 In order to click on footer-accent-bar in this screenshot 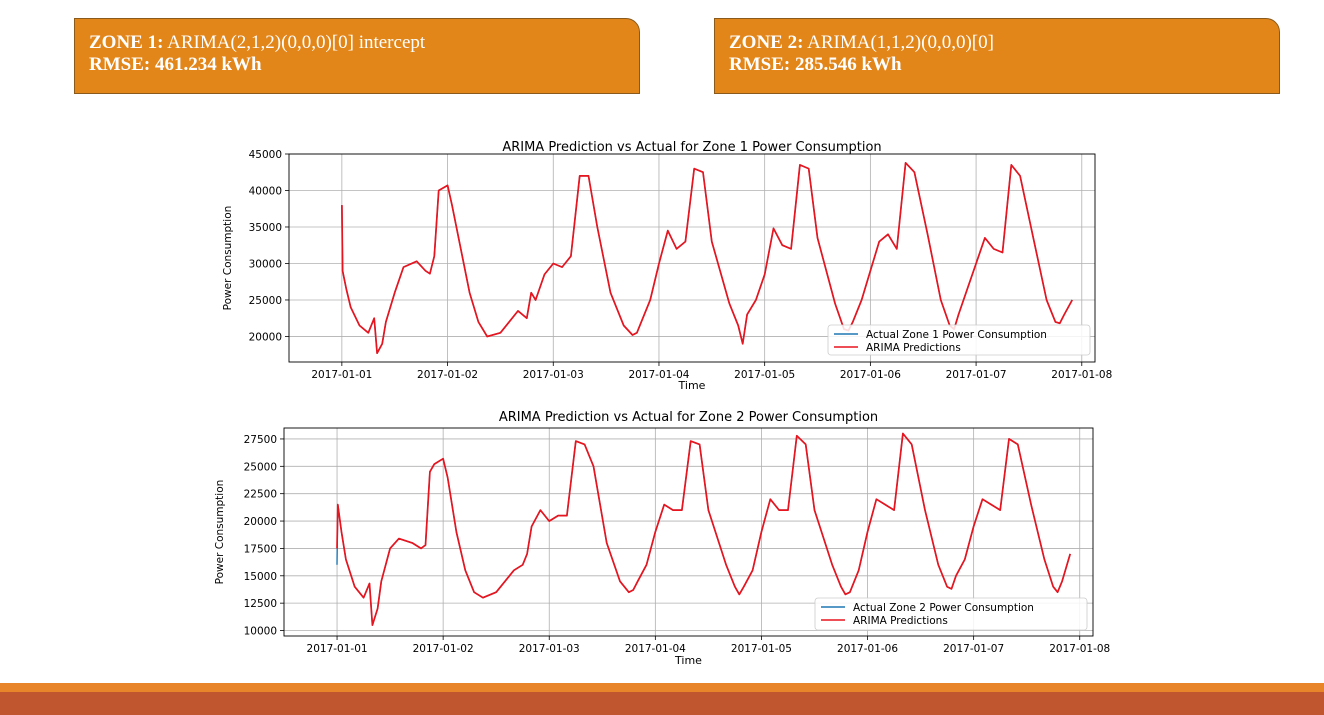, I will do `click(662, 687)`.